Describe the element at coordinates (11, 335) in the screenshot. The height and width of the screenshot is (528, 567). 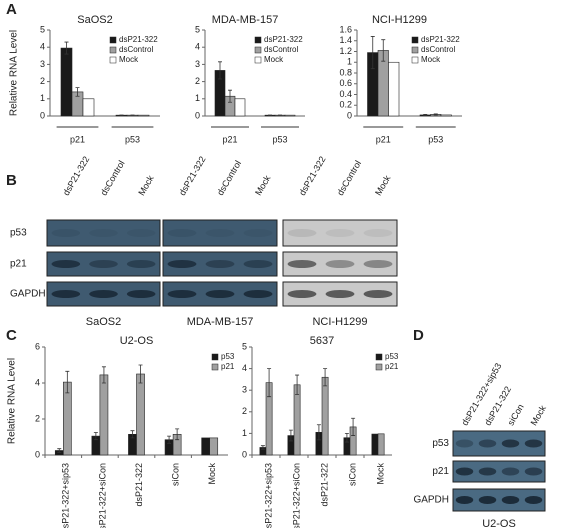
I see `panel-label: C` at that location.